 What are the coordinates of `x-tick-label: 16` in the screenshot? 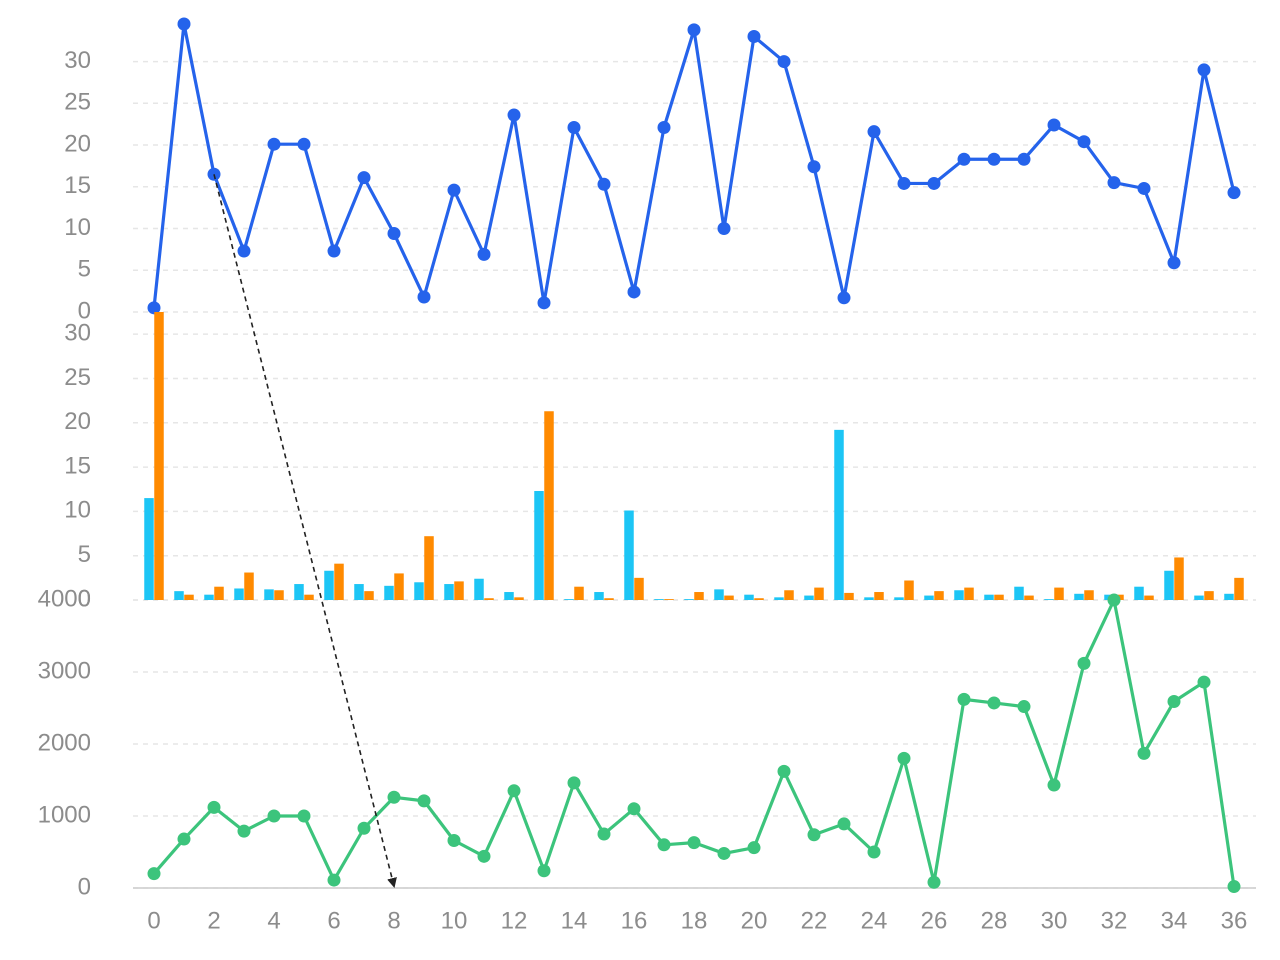 It's located at (634, 920).